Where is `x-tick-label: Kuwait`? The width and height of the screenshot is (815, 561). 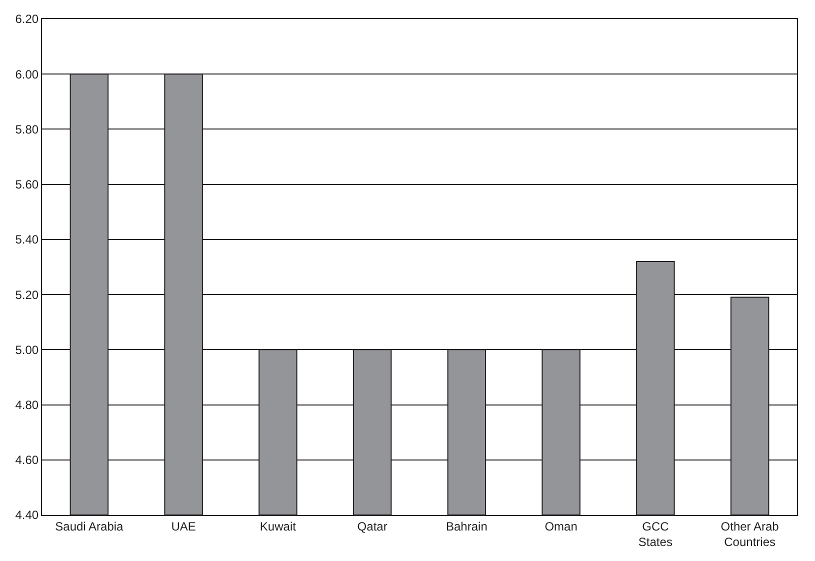 x-tick-label: Kuwait is located at coordinates (278, 526).